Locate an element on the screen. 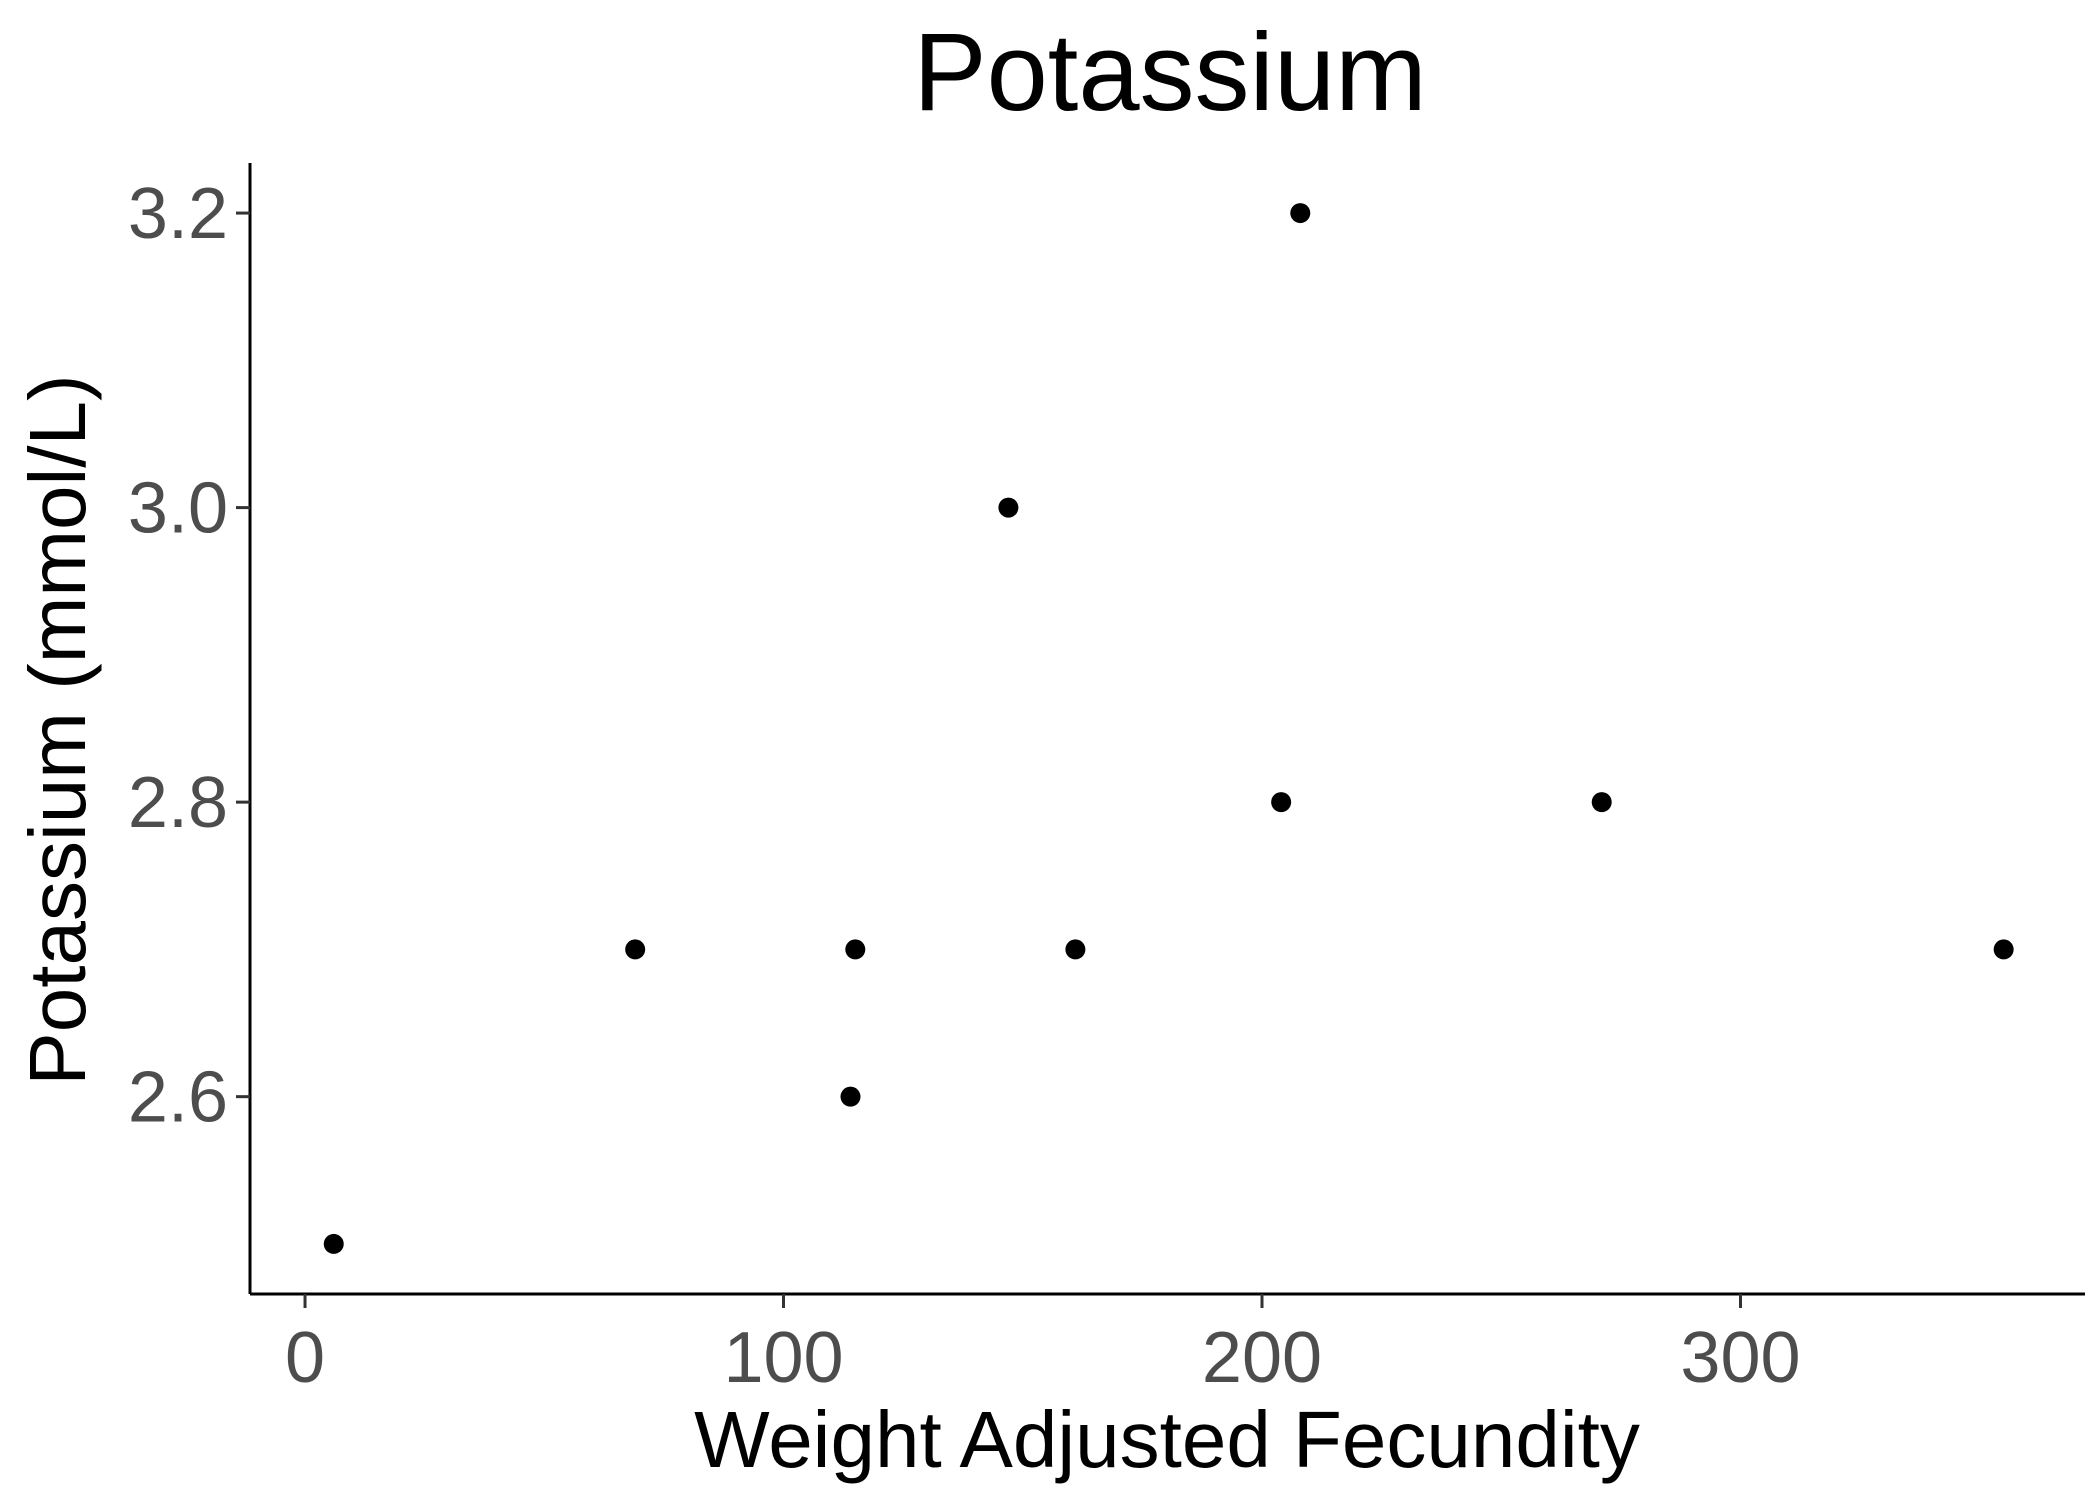 The width and height of the screenshot is (2100, 1499). y-tick-label: 3.0 is located at coordinates (178, 509).